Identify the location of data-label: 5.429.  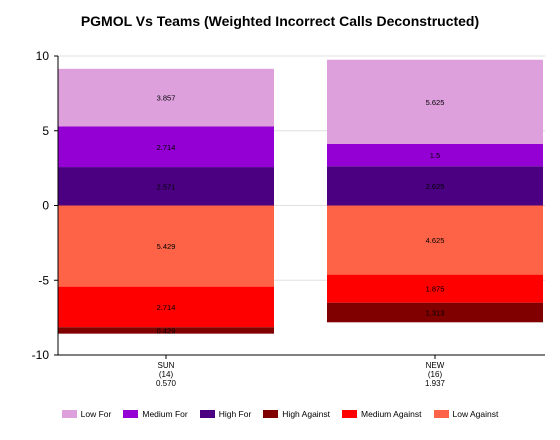
(166, 246).